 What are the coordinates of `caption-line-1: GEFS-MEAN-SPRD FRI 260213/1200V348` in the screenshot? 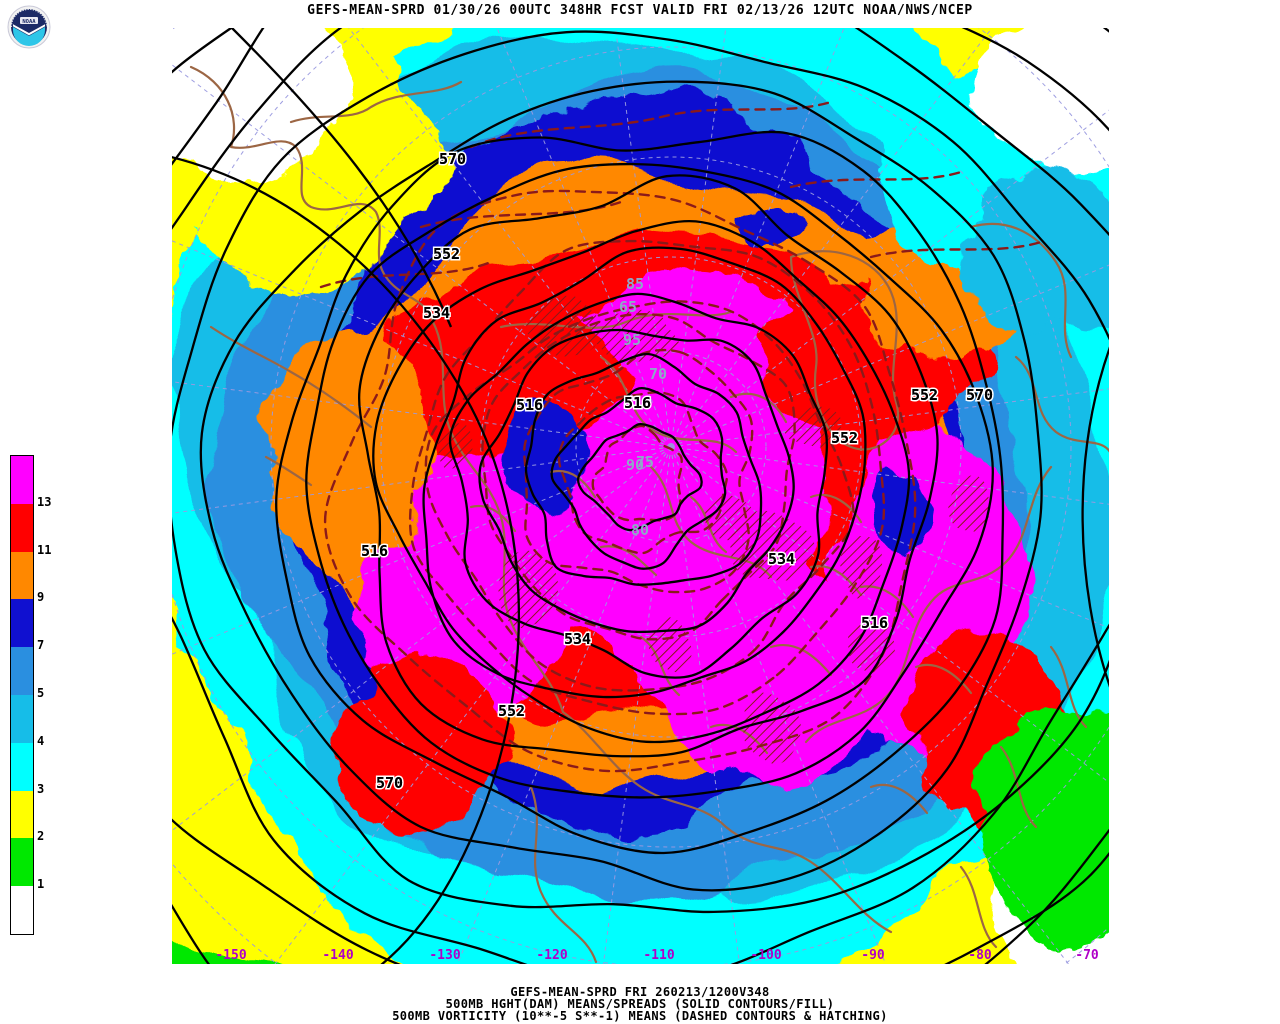 It's located at (640, 992).